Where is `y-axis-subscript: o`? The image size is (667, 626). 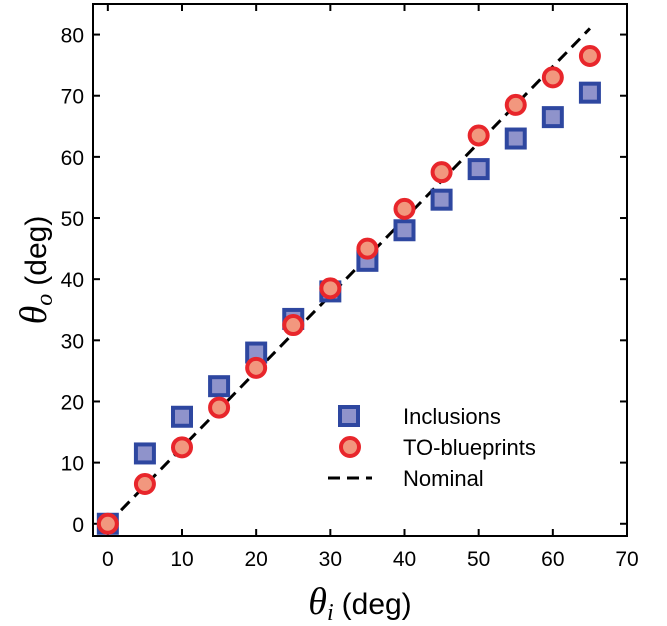
y-axis-subscript: o is located at coordinates (45, 300).